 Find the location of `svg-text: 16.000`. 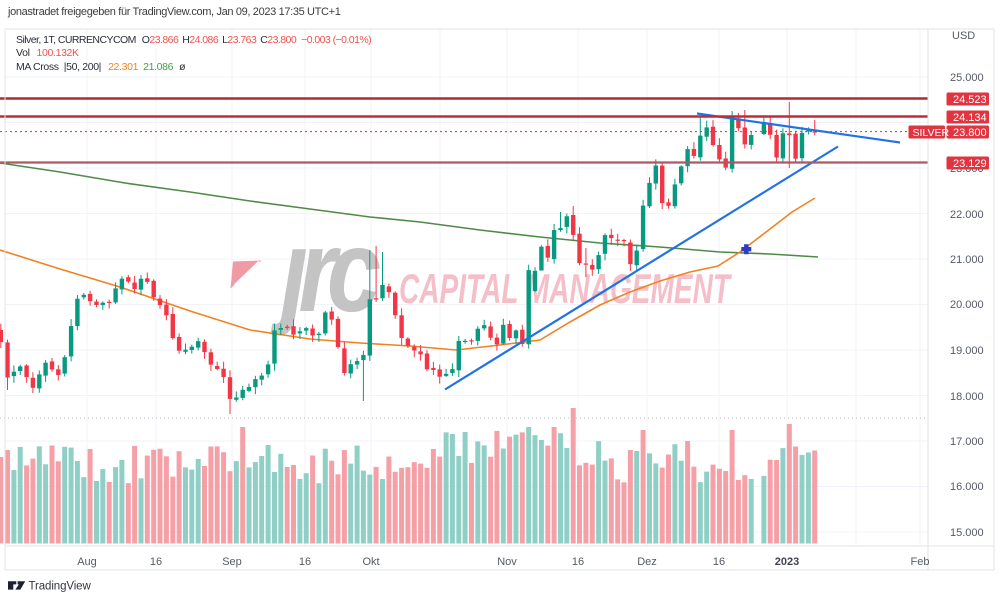

svg-text: 16.000 is located at coordinates (967, 487).